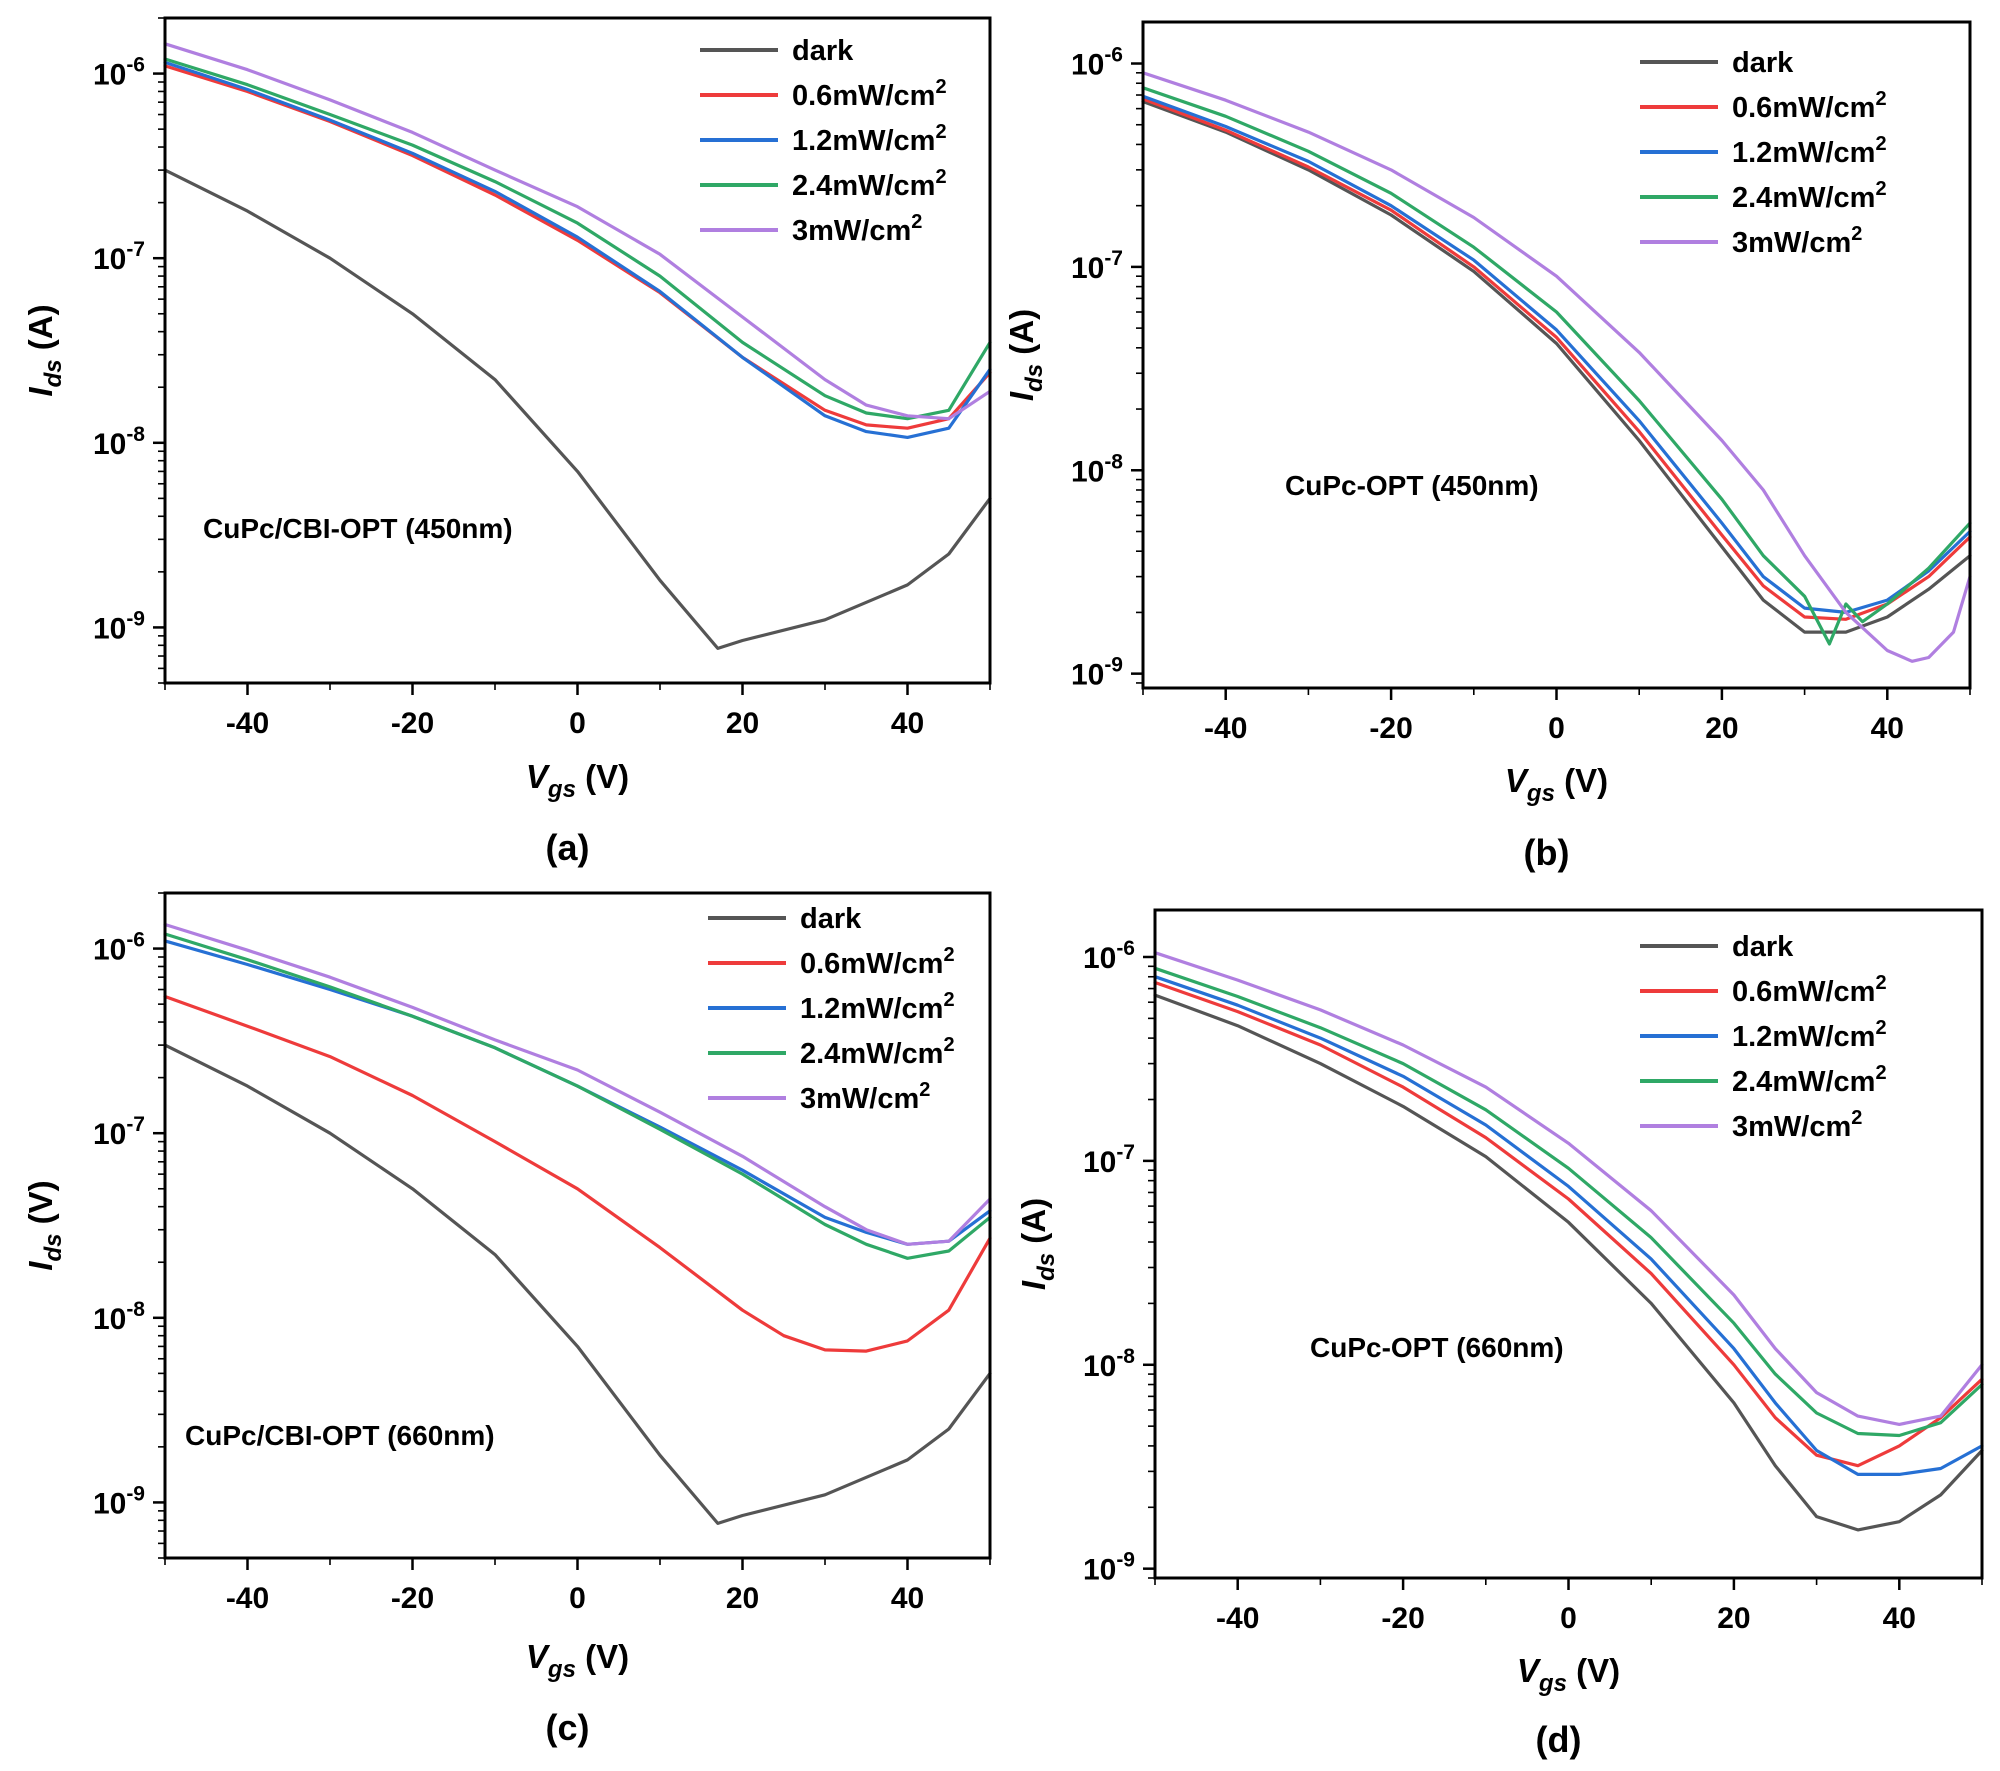  Describe the element at coordinates (568, 1727) in the screenshot. I see `panel-label: (c)` at that location.